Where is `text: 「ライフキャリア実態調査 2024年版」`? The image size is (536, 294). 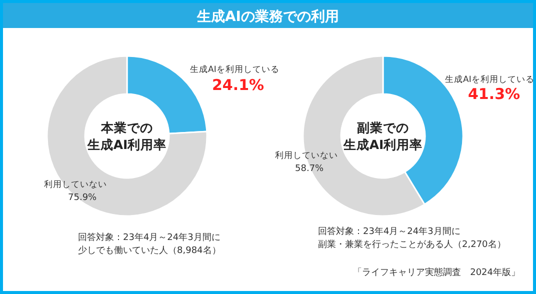 text: 「ライフキャリア実態調査 2024年版」 is located at coordinates (436, 272).